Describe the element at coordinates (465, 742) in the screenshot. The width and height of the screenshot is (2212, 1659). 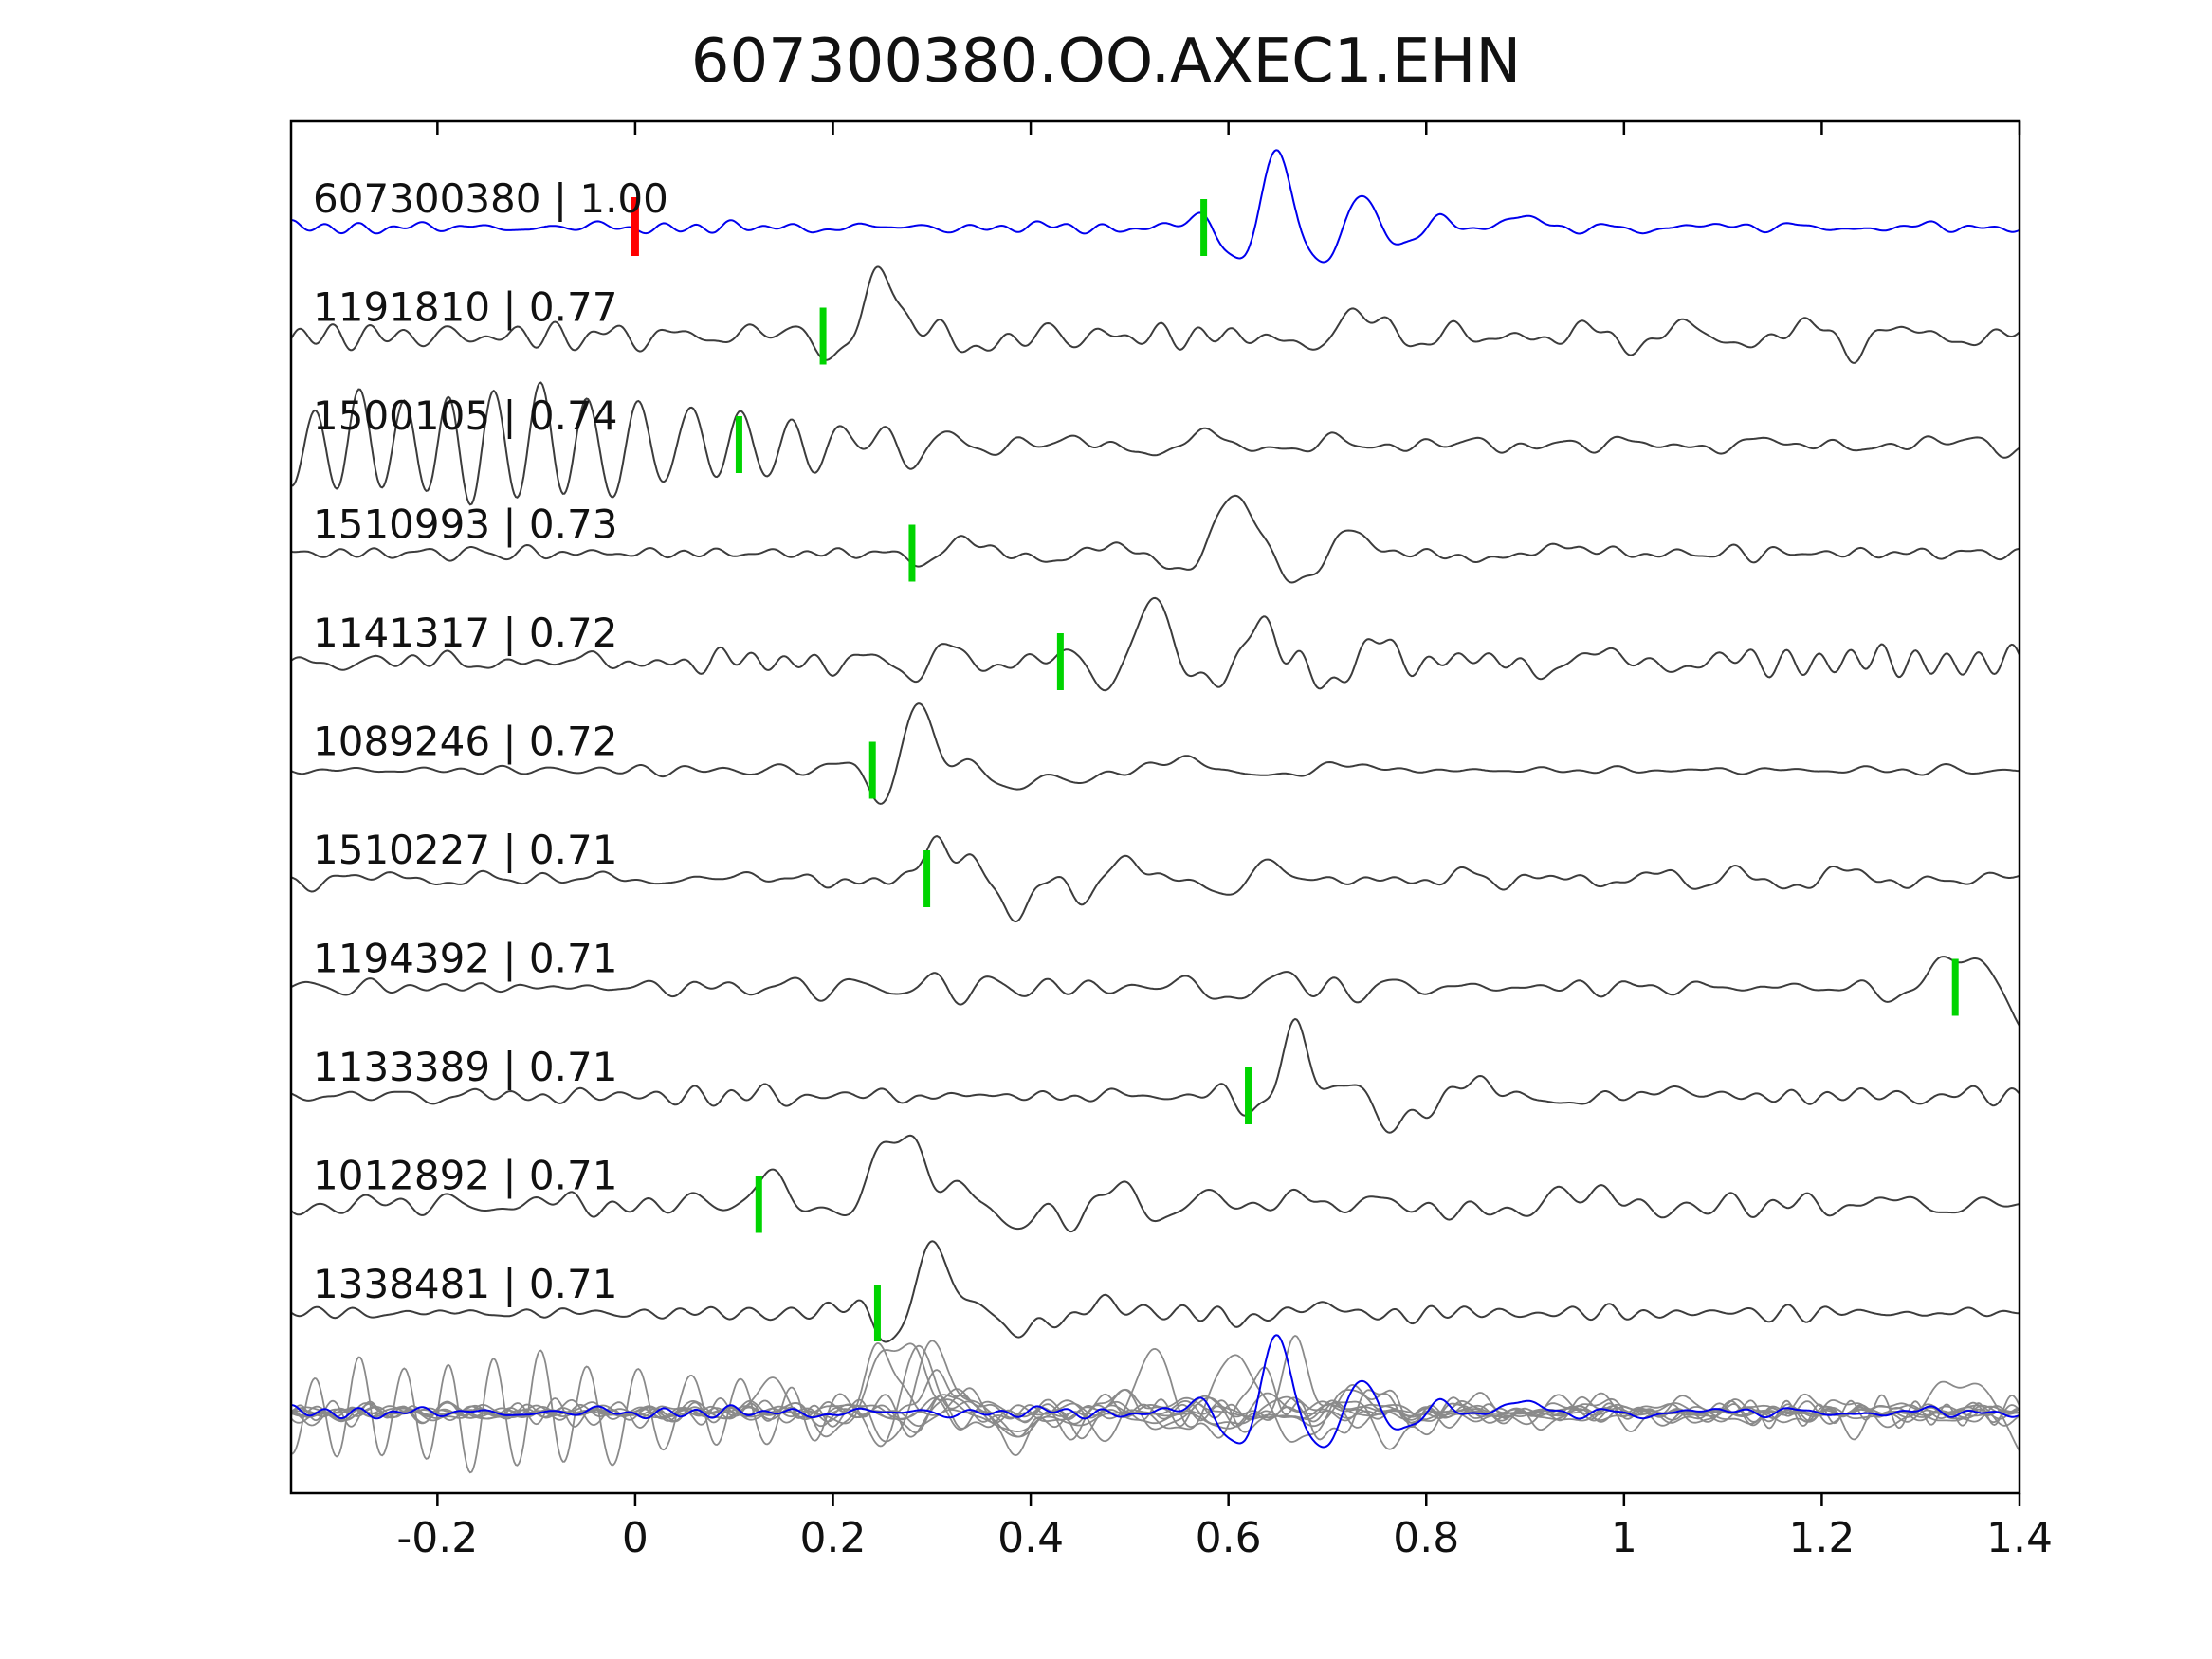
I see `trace-label-1089246: 1089246 | 0.72` at that location.